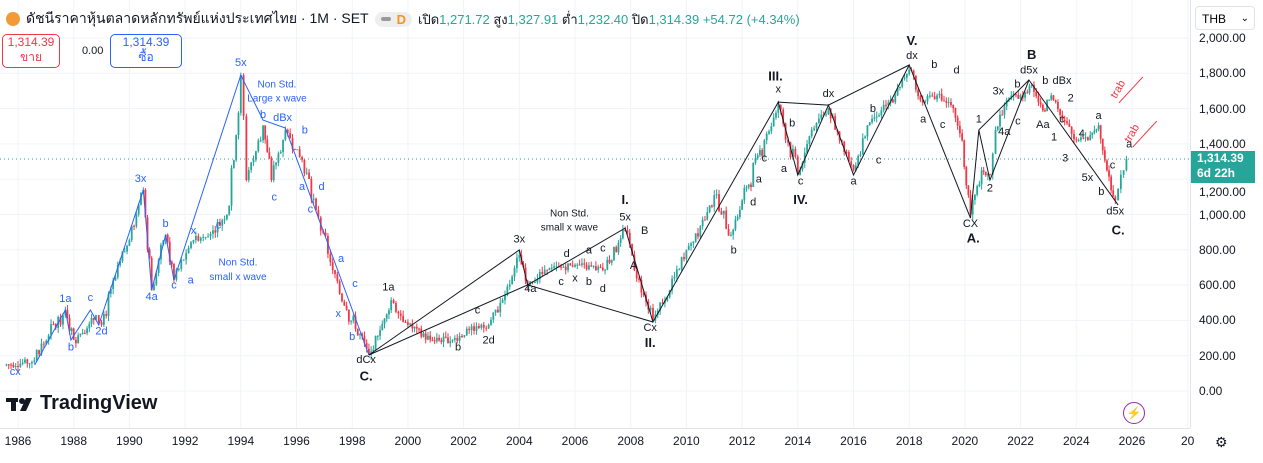  What do you see at coordinates (686, 441) in the screenshot?
I see `time-tick: 2010` at bounding box center [686, 441].